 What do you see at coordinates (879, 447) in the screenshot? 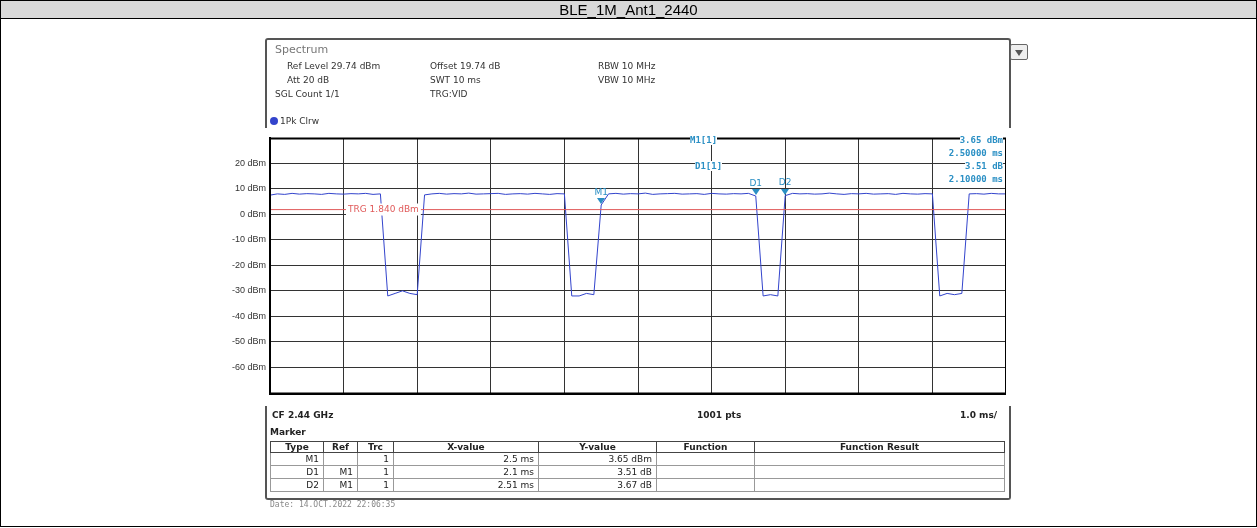
I see `text: Function Result` at bounding box center [879, 447].